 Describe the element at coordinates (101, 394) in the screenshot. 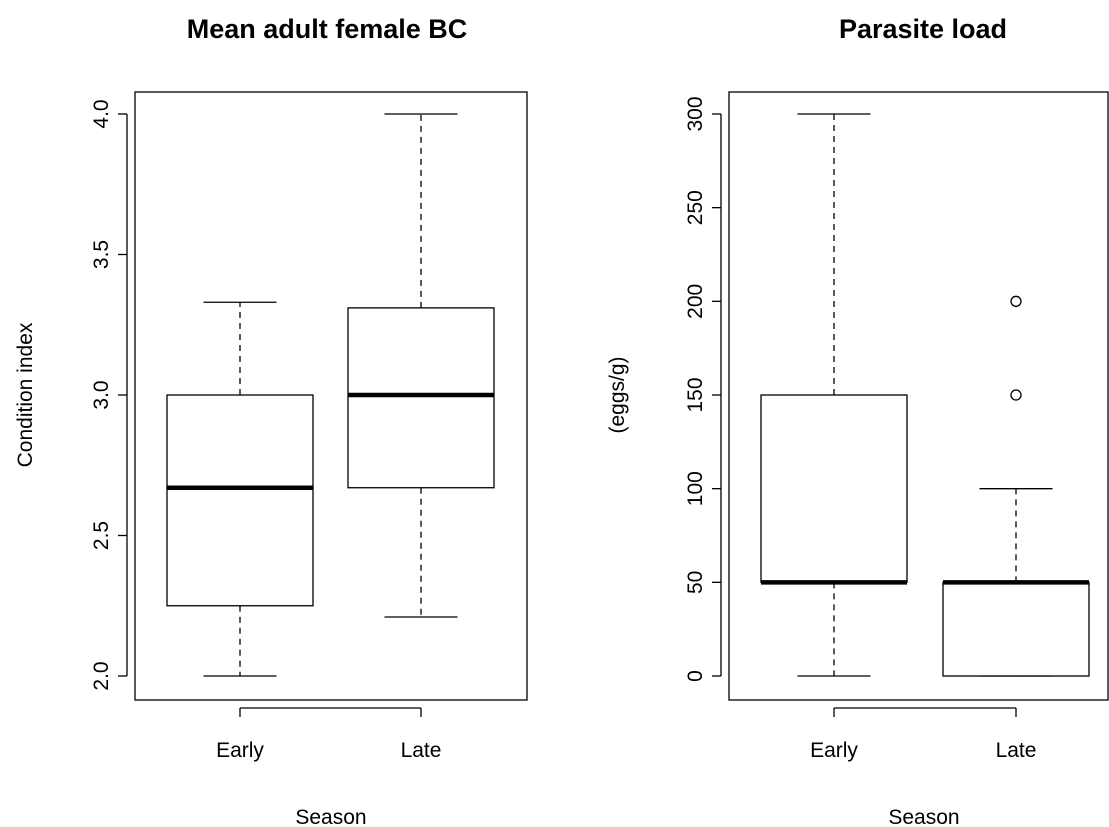

I see `y-tick-label: 3.0` at that location.